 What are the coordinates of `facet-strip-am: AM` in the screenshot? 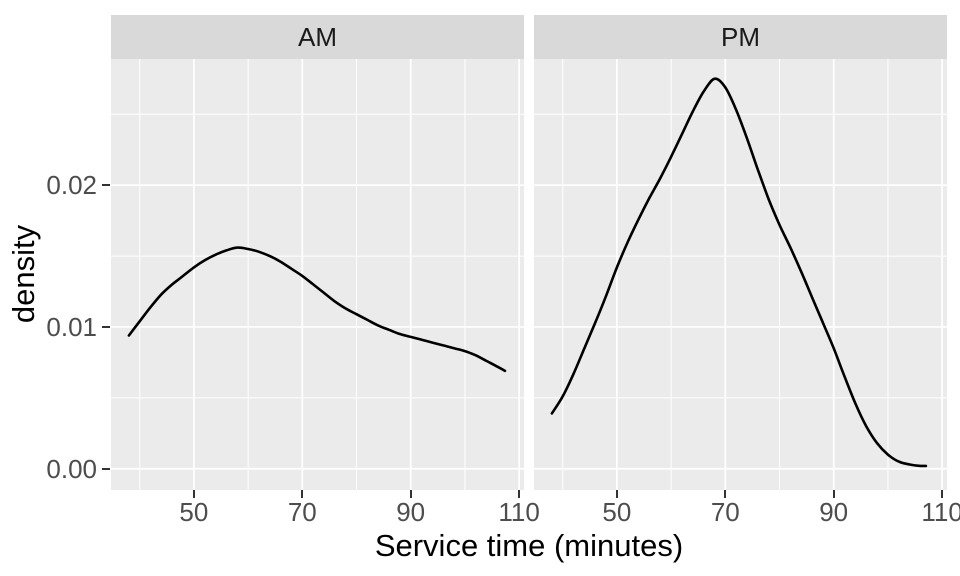 It's located at (317, 37).